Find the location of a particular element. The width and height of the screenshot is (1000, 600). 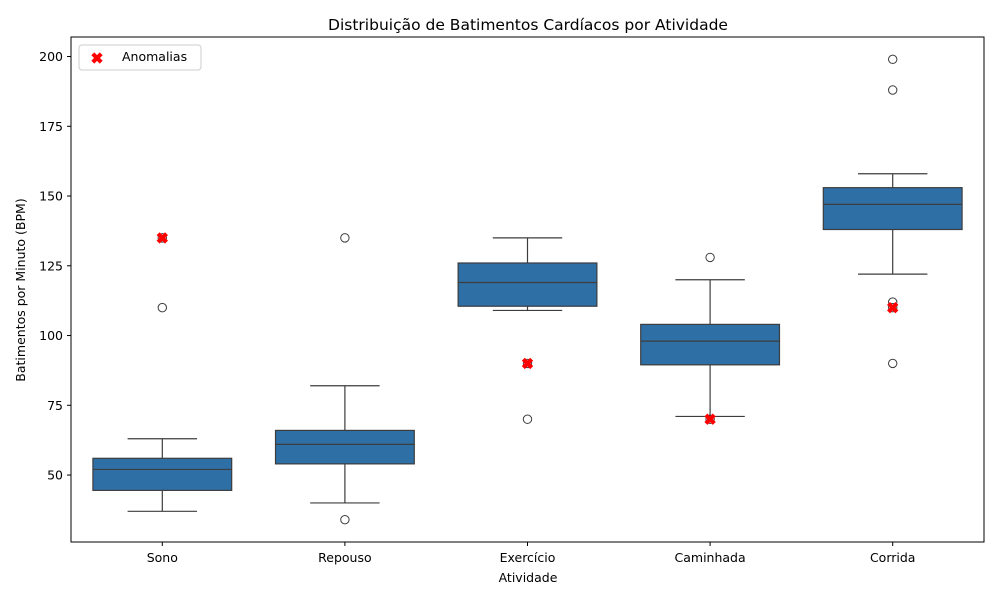

x-axis-ticks: Sono Repouso Exercício Caminhada Corrida is located at coordinates (531, 553).